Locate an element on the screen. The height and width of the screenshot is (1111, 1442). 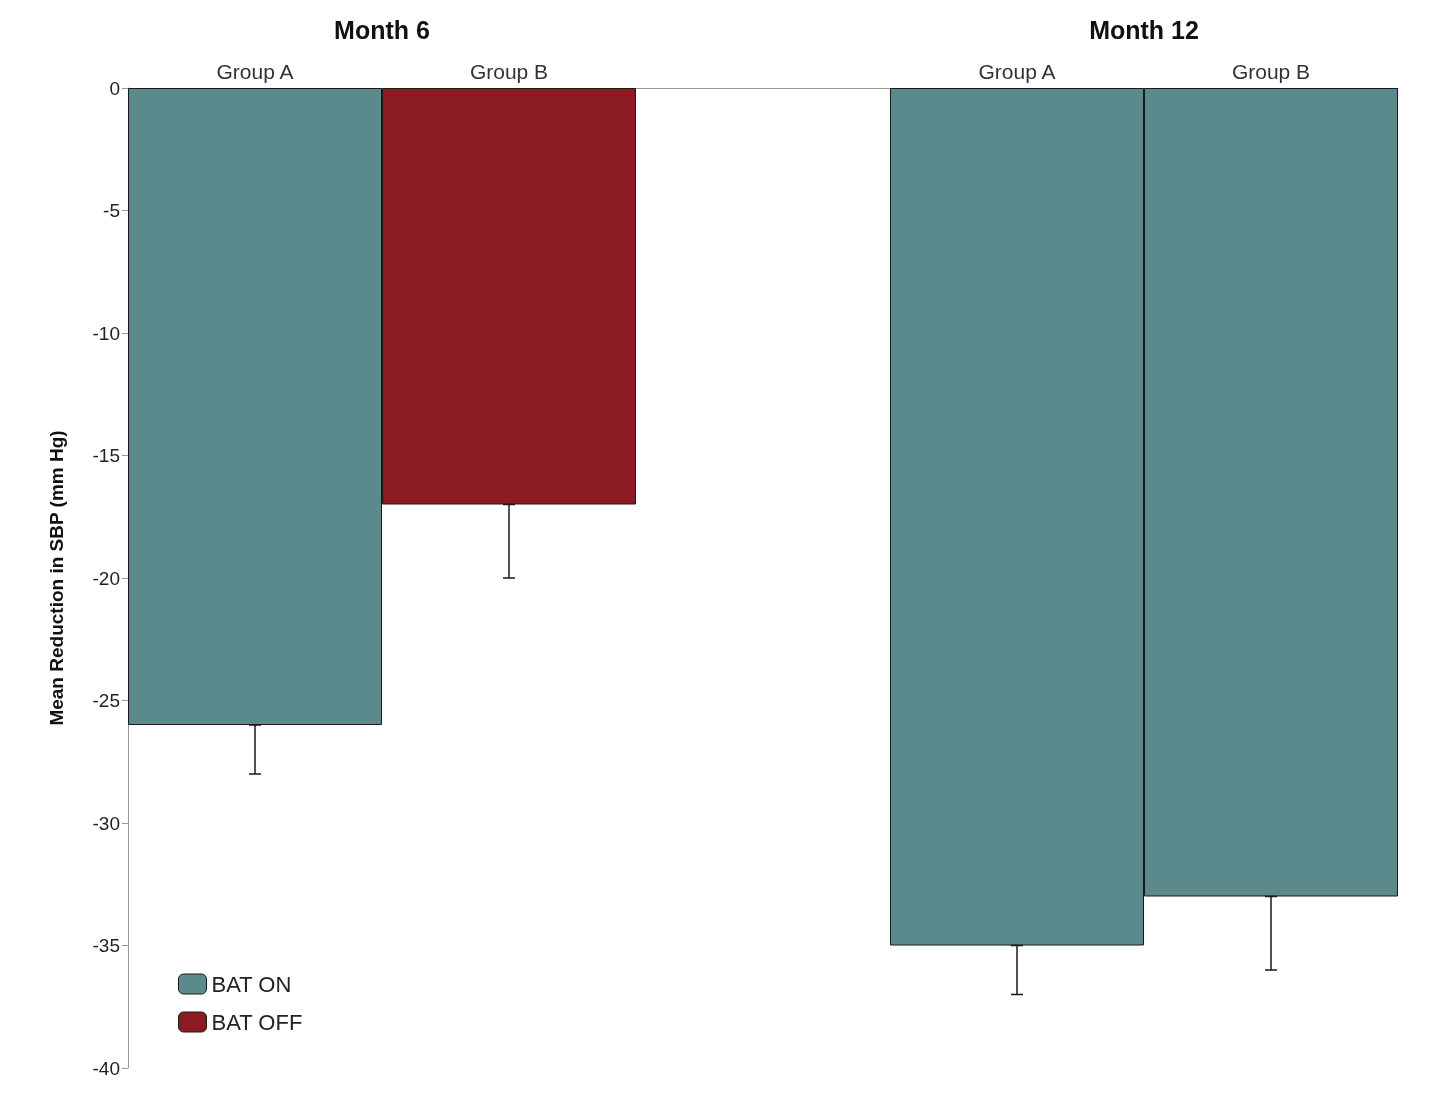
y-tick-label: -35 is located at coordinates (106, 945).